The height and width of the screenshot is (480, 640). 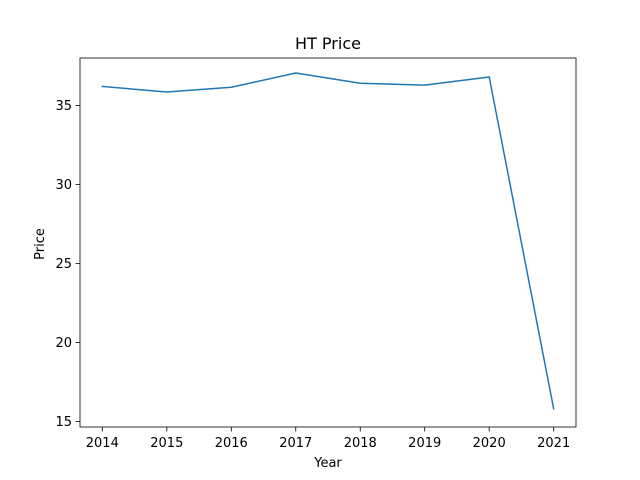 What do you see at coordinates (63, 264) in the screenshot?
I see `y-tick-label: 25` at bounding box center [63, 264].